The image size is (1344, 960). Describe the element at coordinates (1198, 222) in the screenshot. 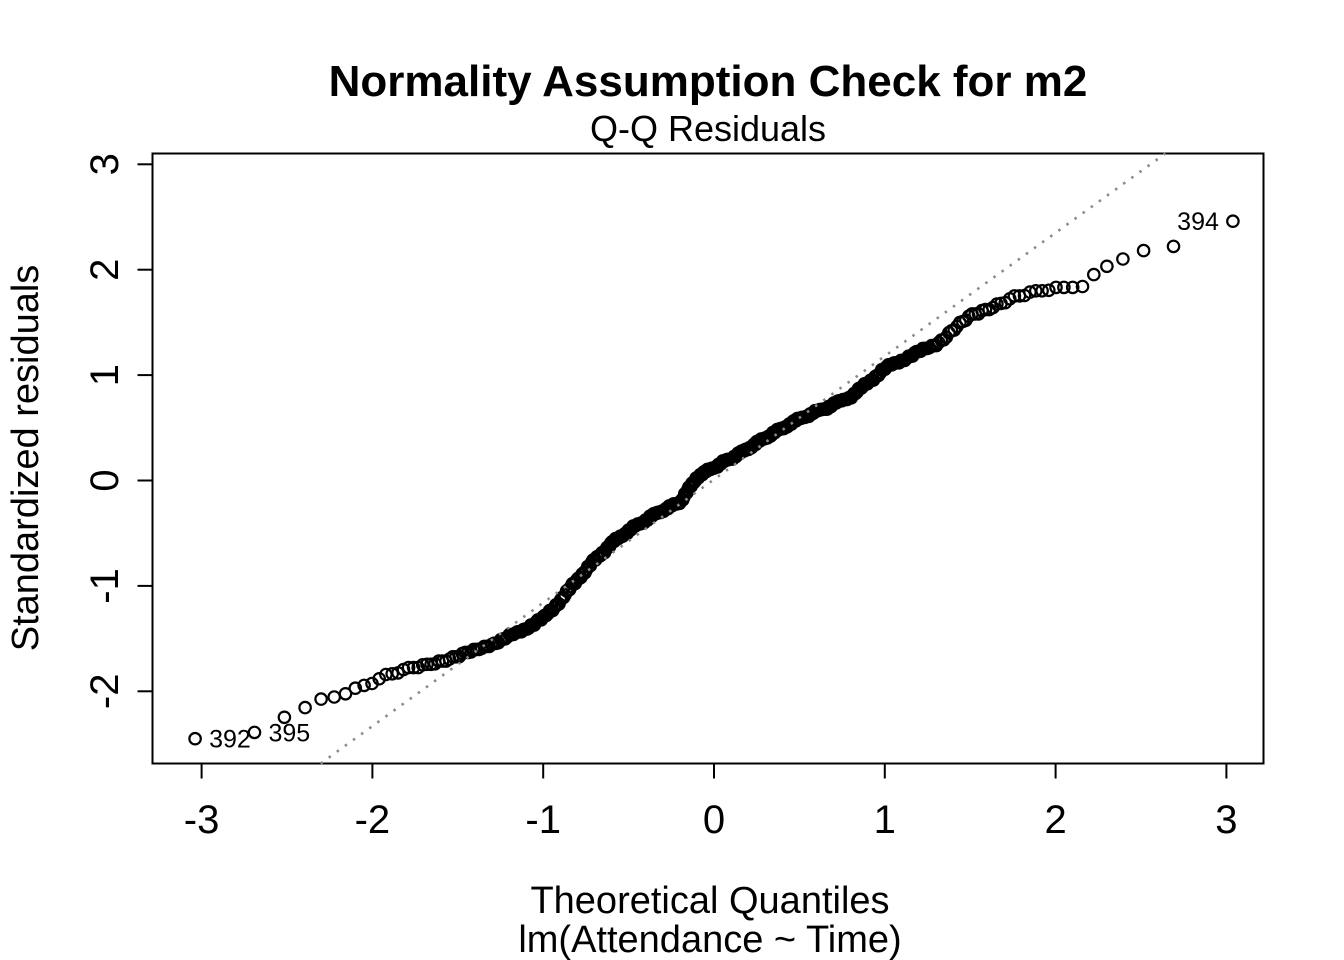

I see `outlier-label-394: 394` at that location.